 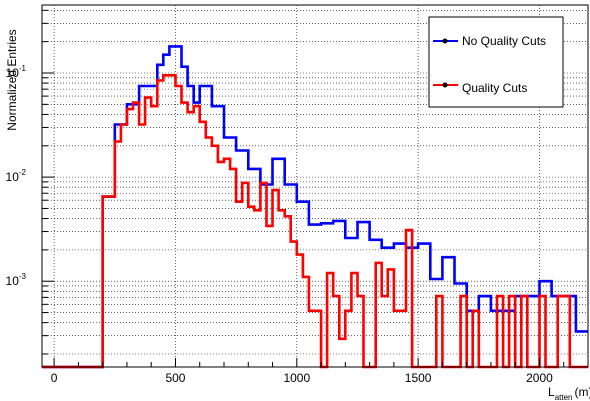 What do you see at coordinates (539, 378) in the screenshot?
I see `x-tick-label: 2000` at bounding box center [539, 378].